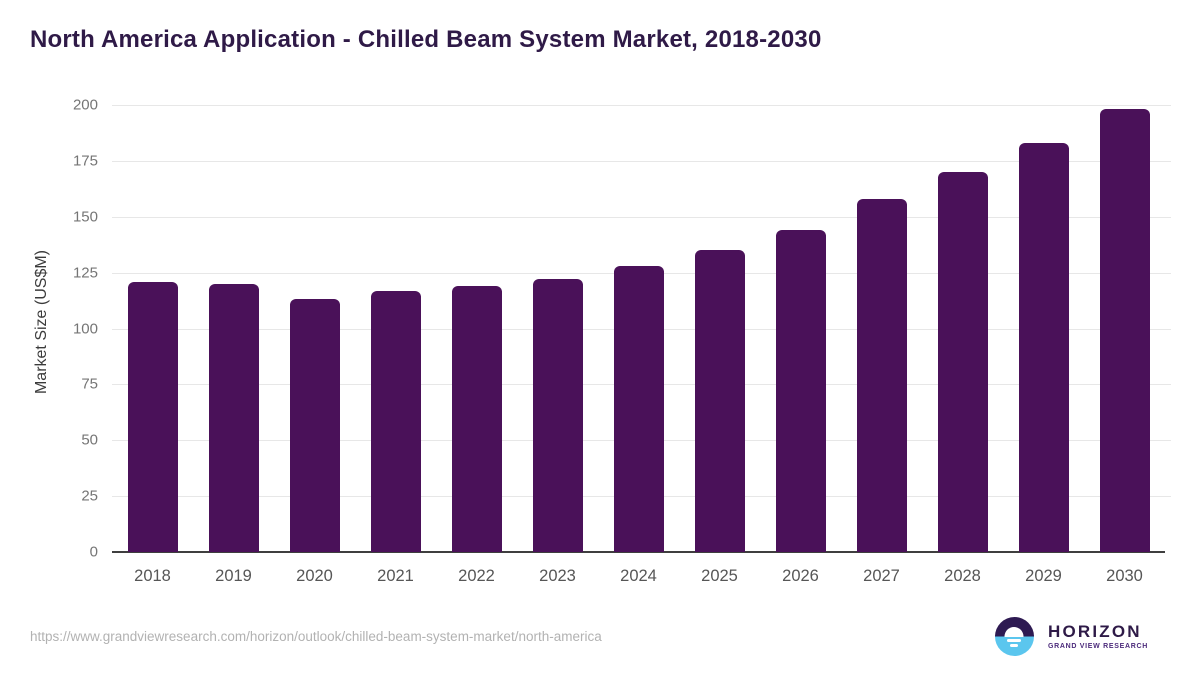  What do you see at coordinates (314, 425) in the screenshot?
I see `bar-2020` at bounding box center [314, 425].